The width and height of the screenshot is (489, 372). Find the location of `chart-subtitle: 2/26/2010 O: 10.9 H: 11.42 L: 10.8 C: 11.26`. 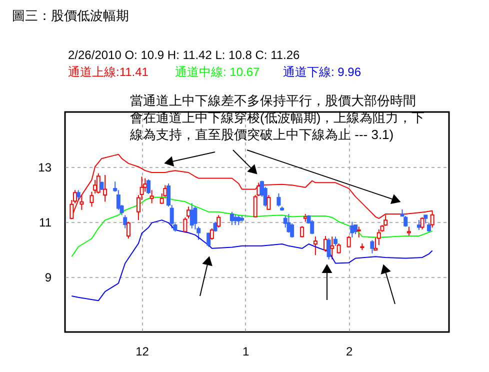

chart-subtitle: 2/26/2010 O: 10.9 H: 11.42 L: 10.8 C: 11.26 is located at coordinates (184, 55).